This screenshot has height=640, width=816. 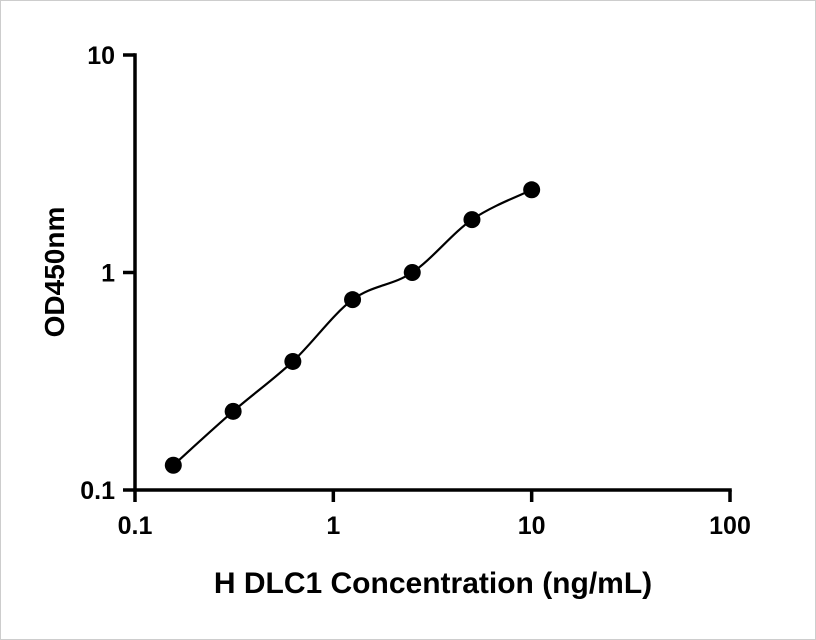 I want to click on y-tick-label: 10, so click(x=101, y=56).